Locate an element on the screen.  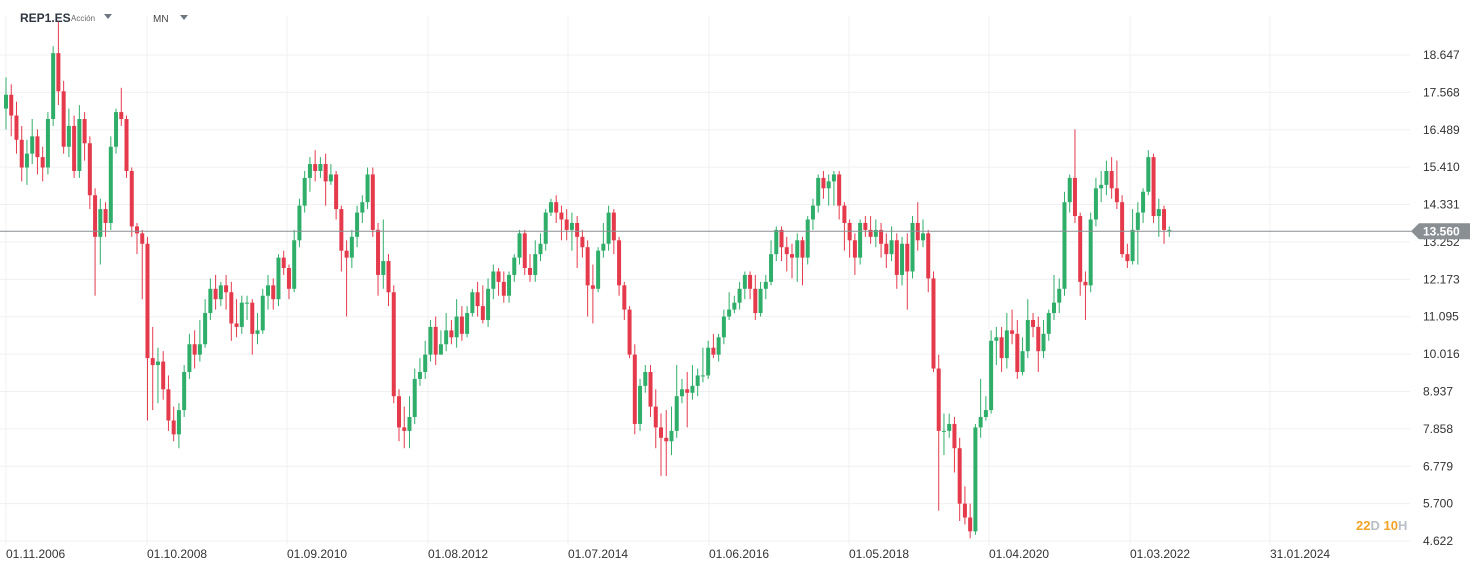
symbol-selector: REP1.ES is located at coordinates (45, 18).